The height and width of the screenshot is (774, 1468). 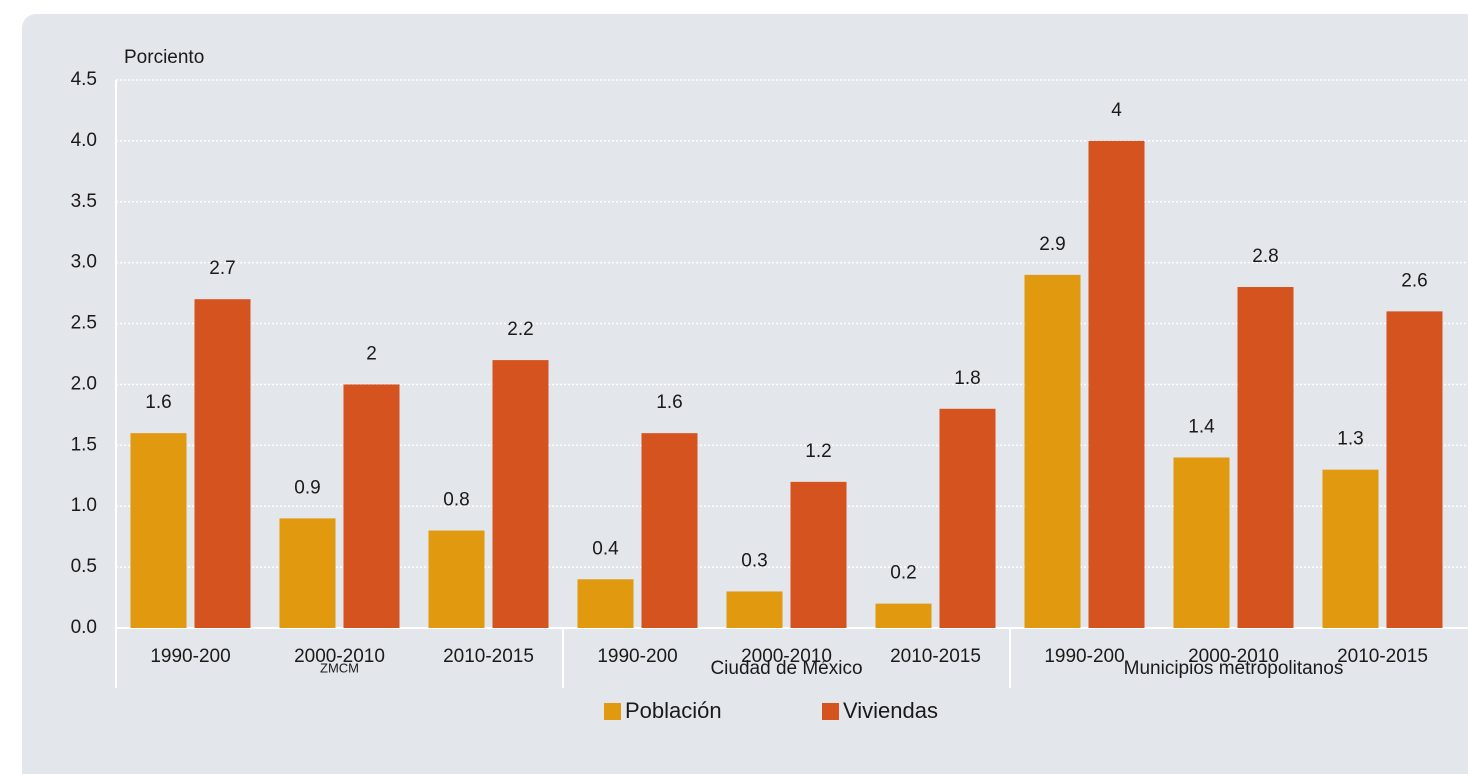 I want to click on group-label: ZMCM, so click(x=339, y=667).